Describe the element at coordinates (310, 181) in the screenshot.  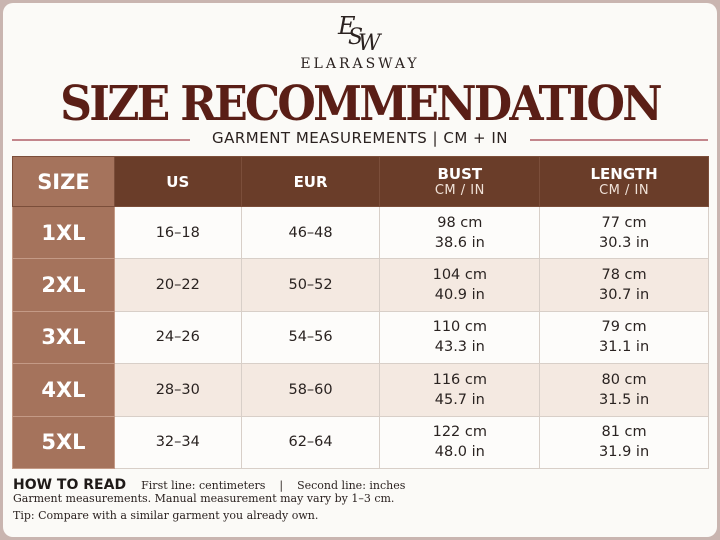
I see `header-eur: EUR` at that location.